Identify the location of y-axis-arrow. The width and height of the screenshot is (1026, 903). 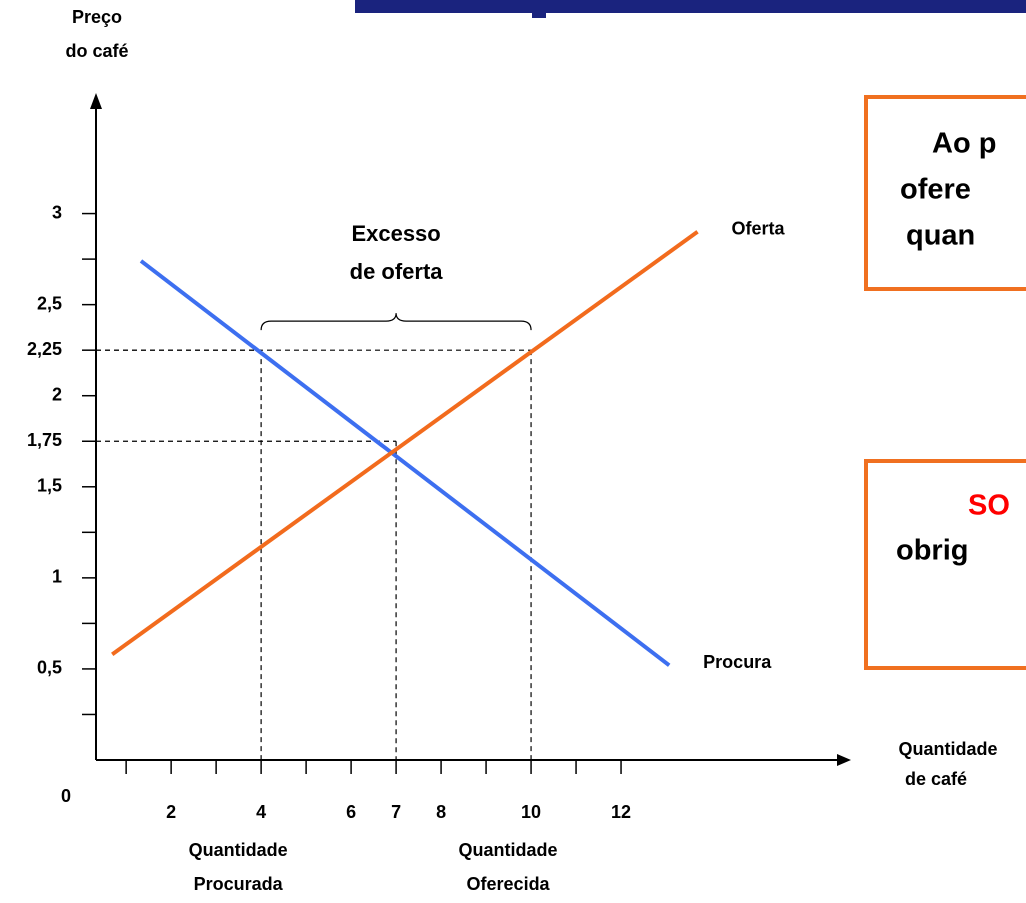
(96, 101).